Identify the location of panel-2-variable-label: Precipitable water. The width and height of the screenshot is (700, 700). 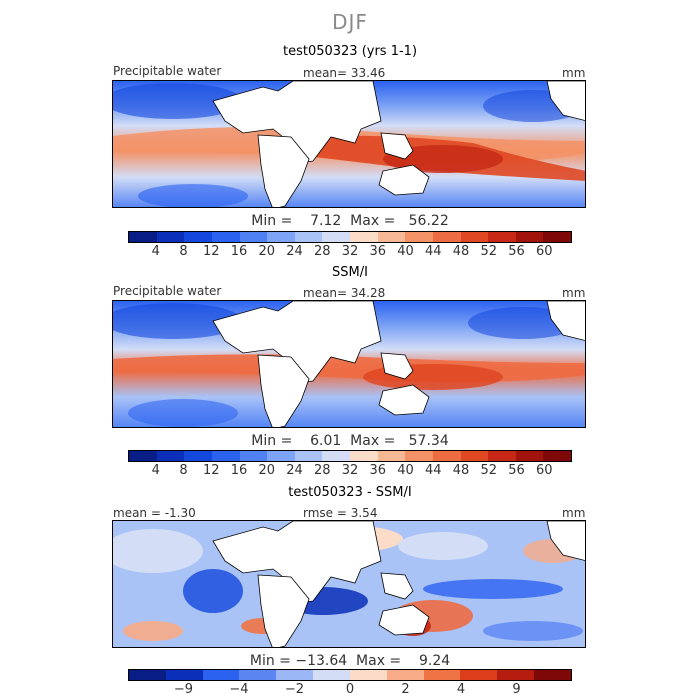
(167, 291).